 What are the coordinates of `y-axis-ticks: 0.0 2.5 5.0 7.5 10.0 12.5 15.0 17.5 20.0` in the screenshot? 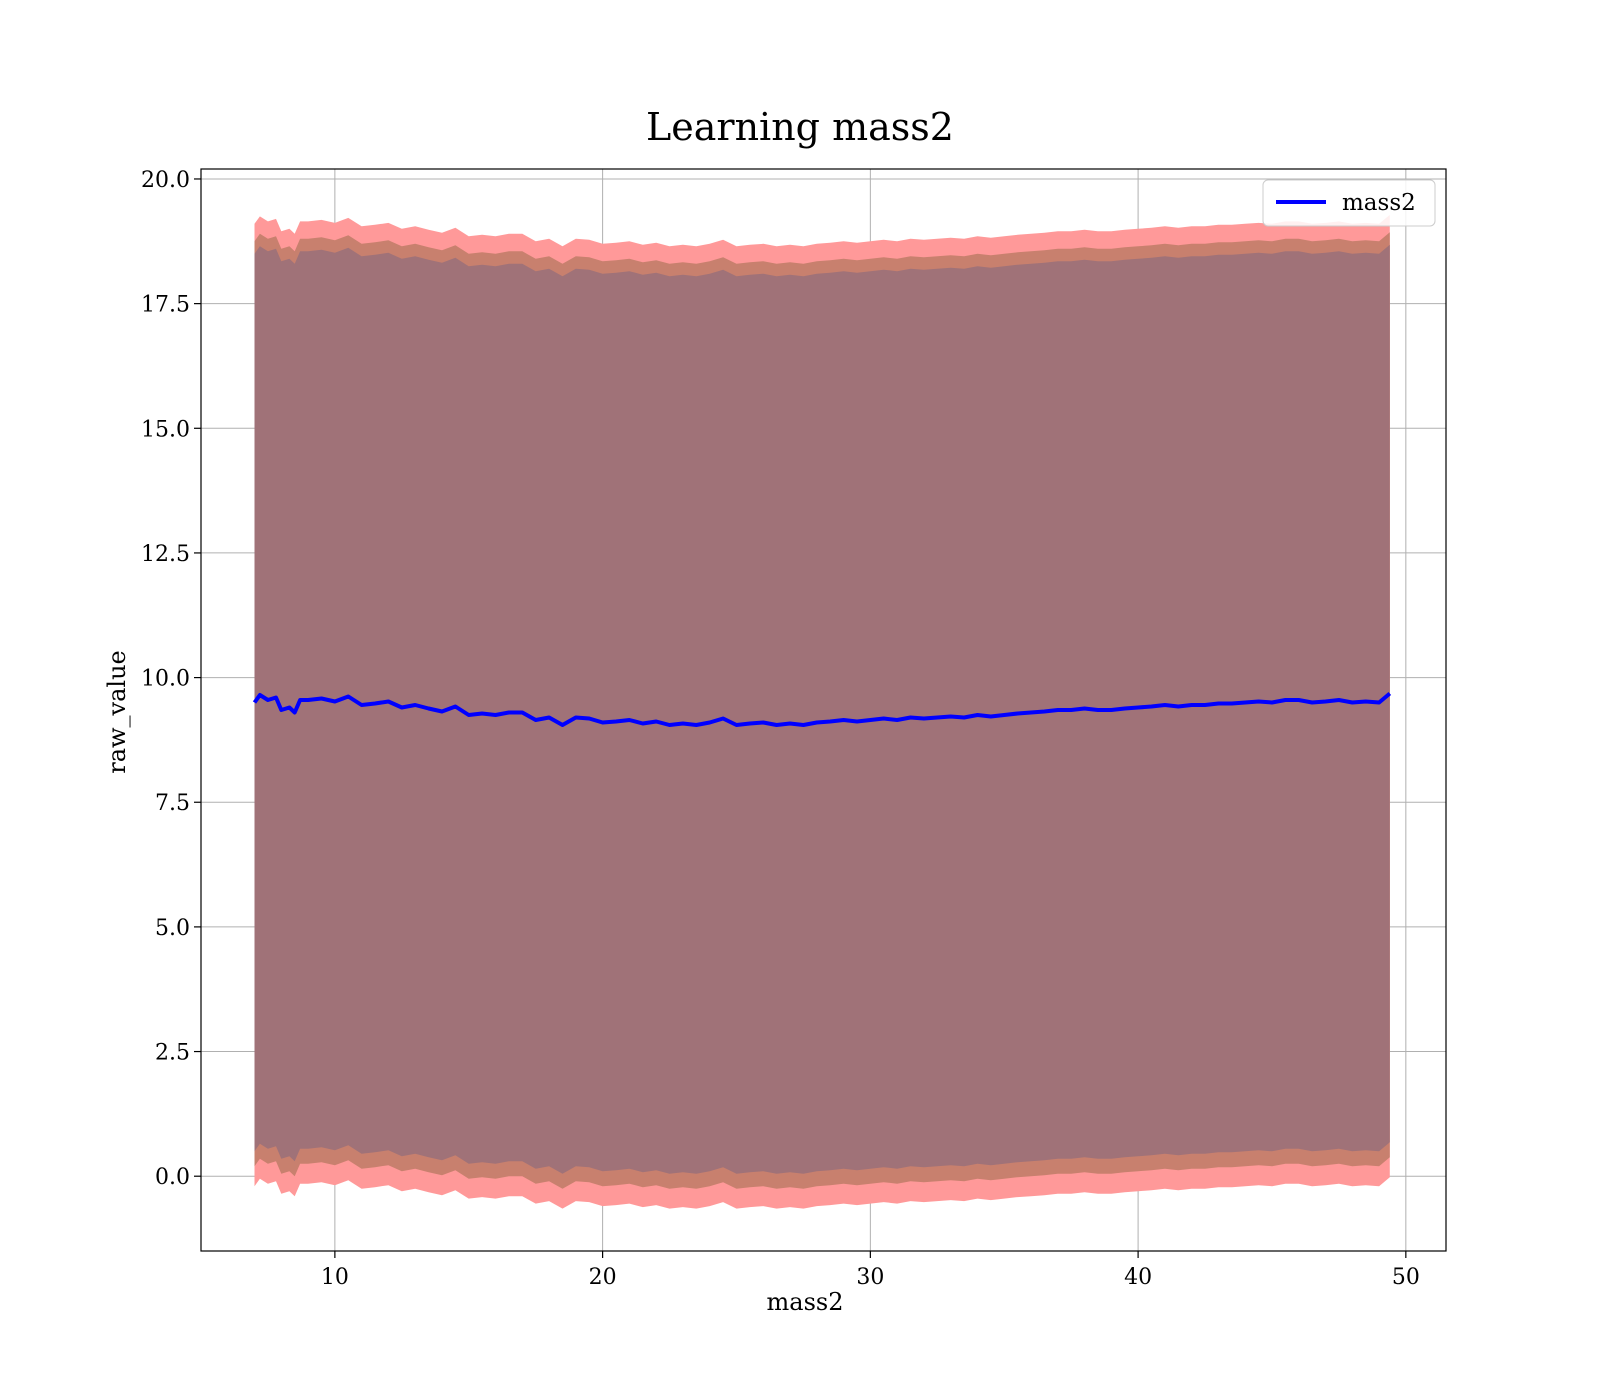 It's located at (171, 679).